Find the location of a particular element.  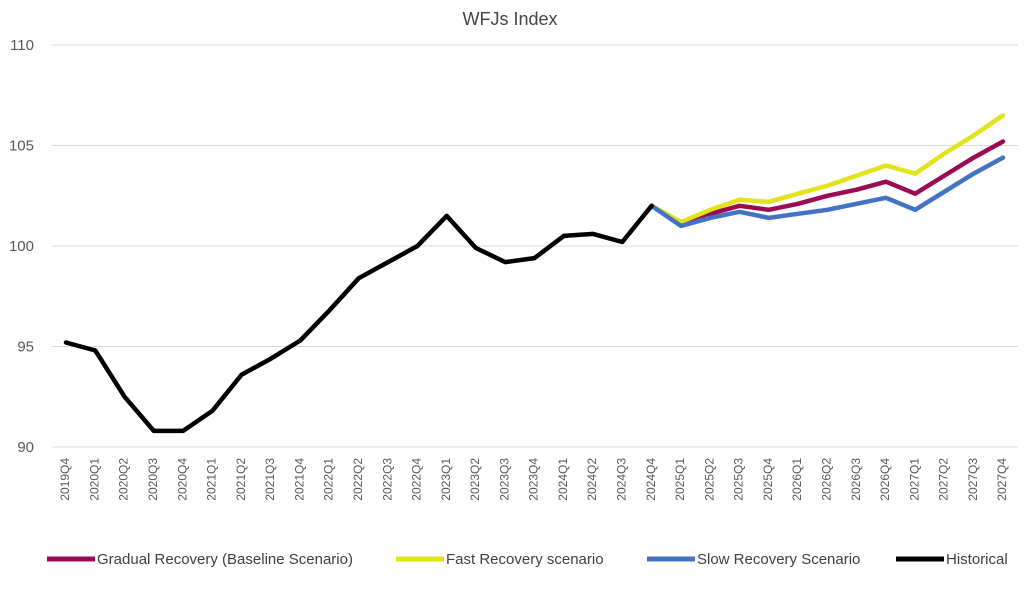

x-tick-label: 2019Q4 is located at coordinates (65, 479).